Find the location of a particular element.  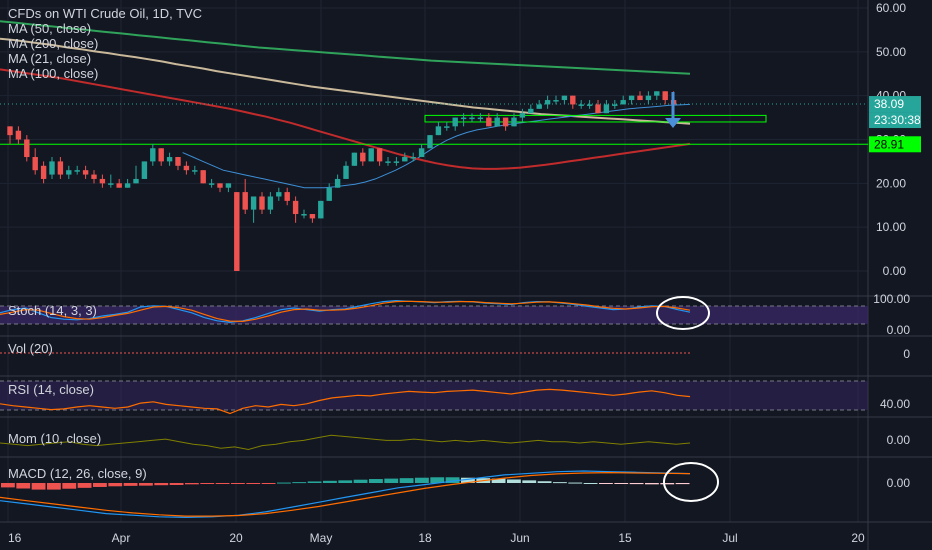

last-price-tag-bg is located at coordinates (895, 104).